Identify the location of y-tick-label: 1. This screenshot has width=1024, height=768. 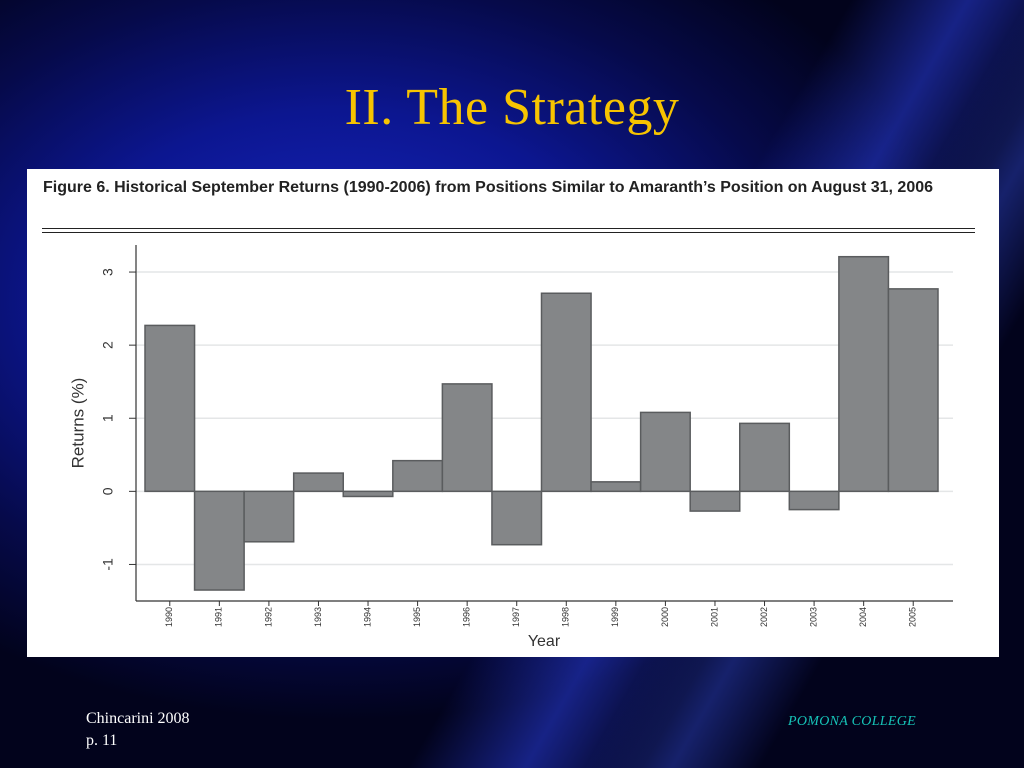
(108, 418).